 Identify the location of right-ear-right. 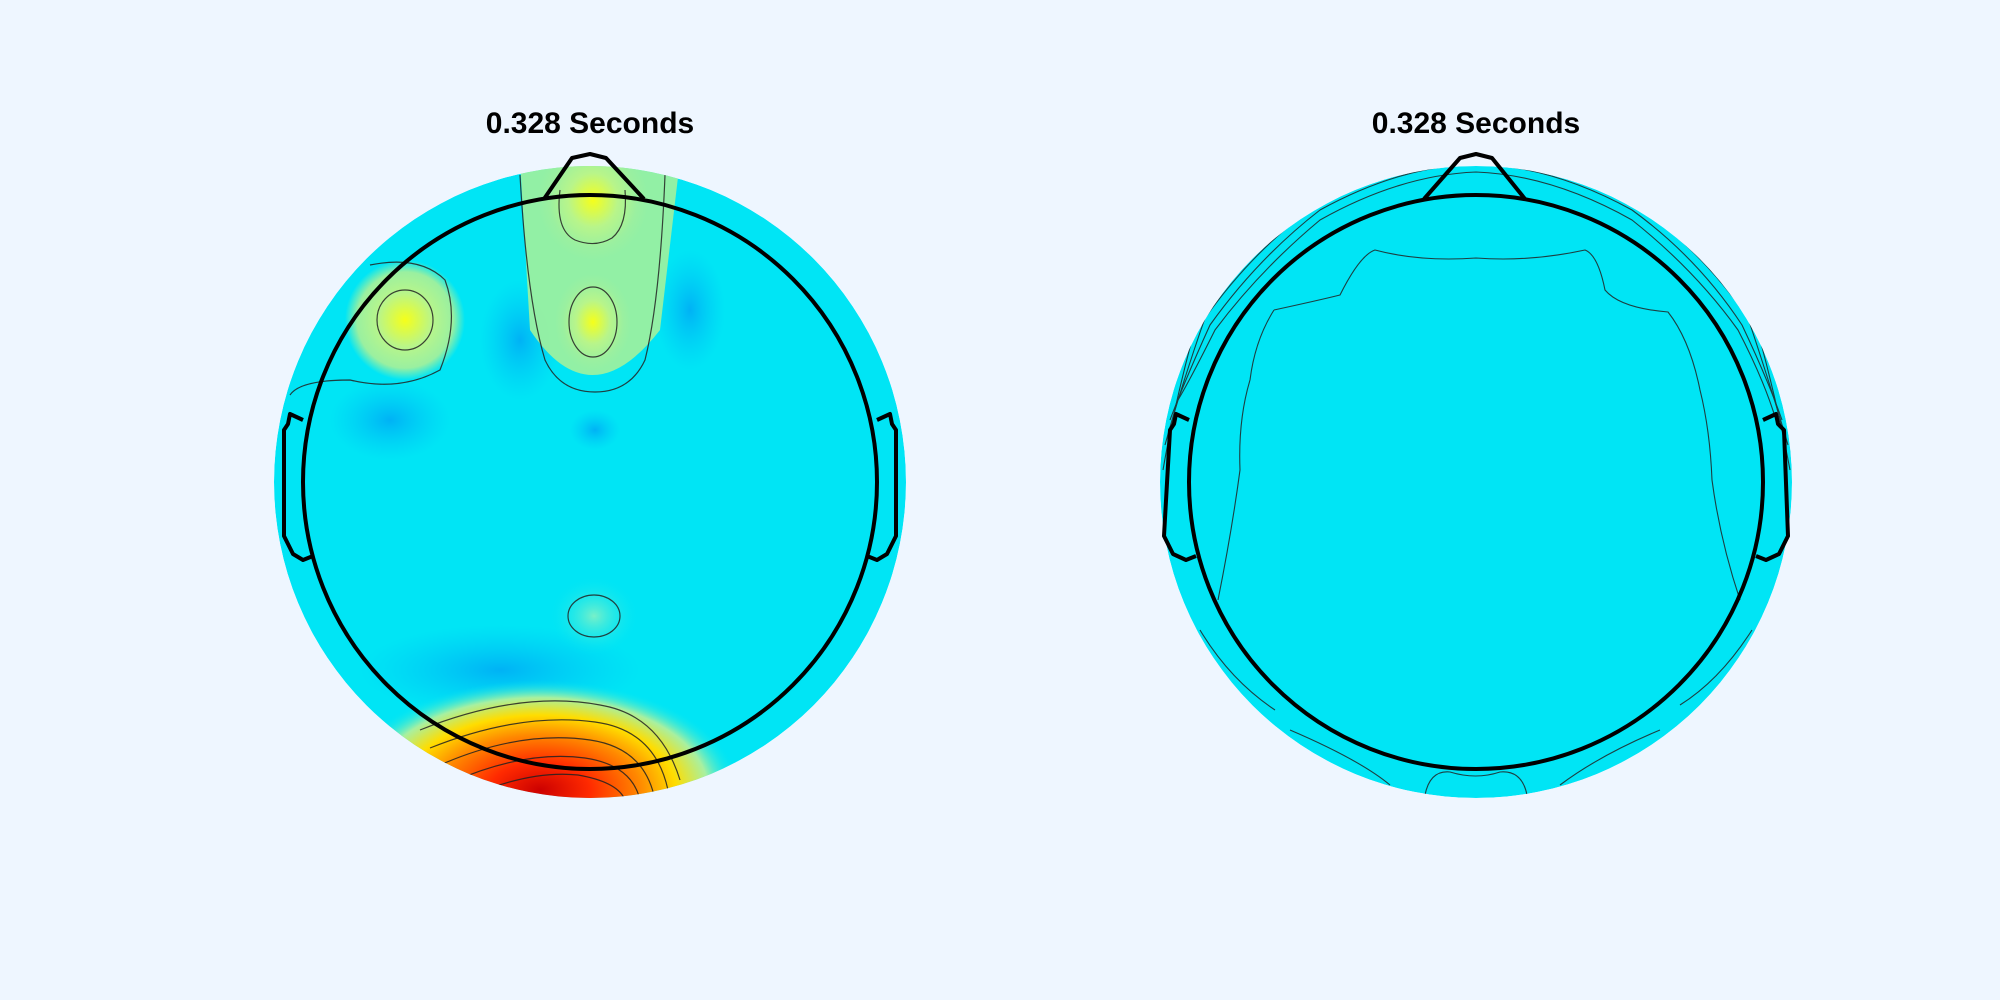
(1772, 487).